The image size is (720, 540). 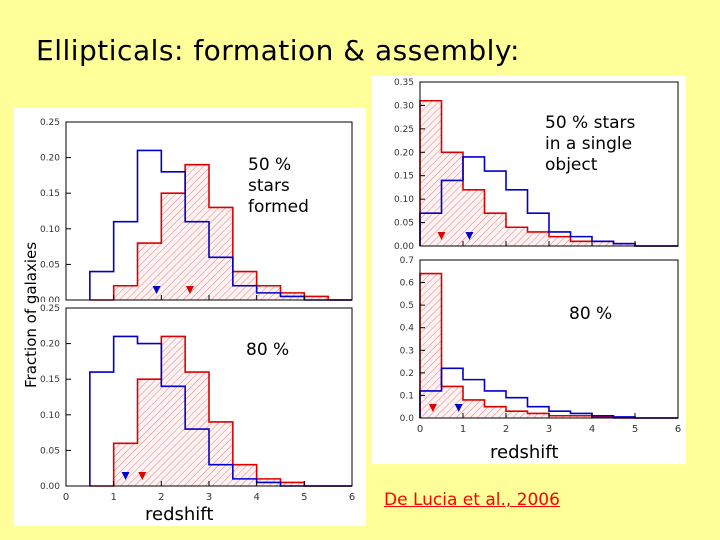 What do you see at coordinates (407, 374) in the screenshot?
I see `y-tick-label: 0.2` at bounding box center [407, 374].